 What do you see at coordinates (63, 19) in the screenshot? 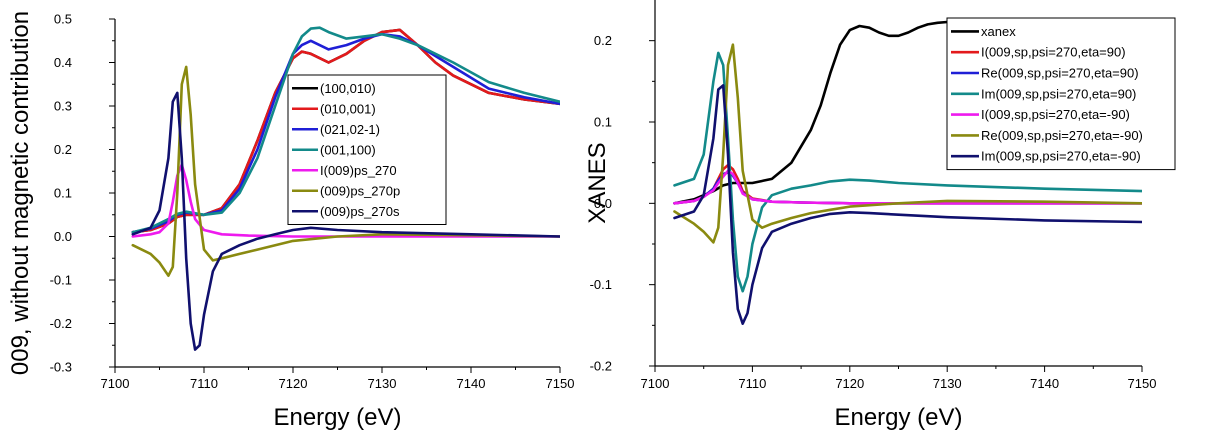
I see `y-tick-label: 0.5` at bounding box center [63, 19].